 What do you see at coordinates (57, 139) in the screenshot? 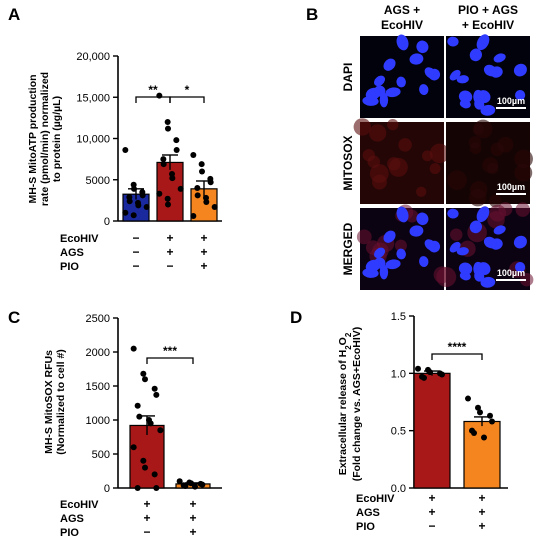
I see `axis-title-line: to protein (µg/µL)` at bounding box center [57, 139].